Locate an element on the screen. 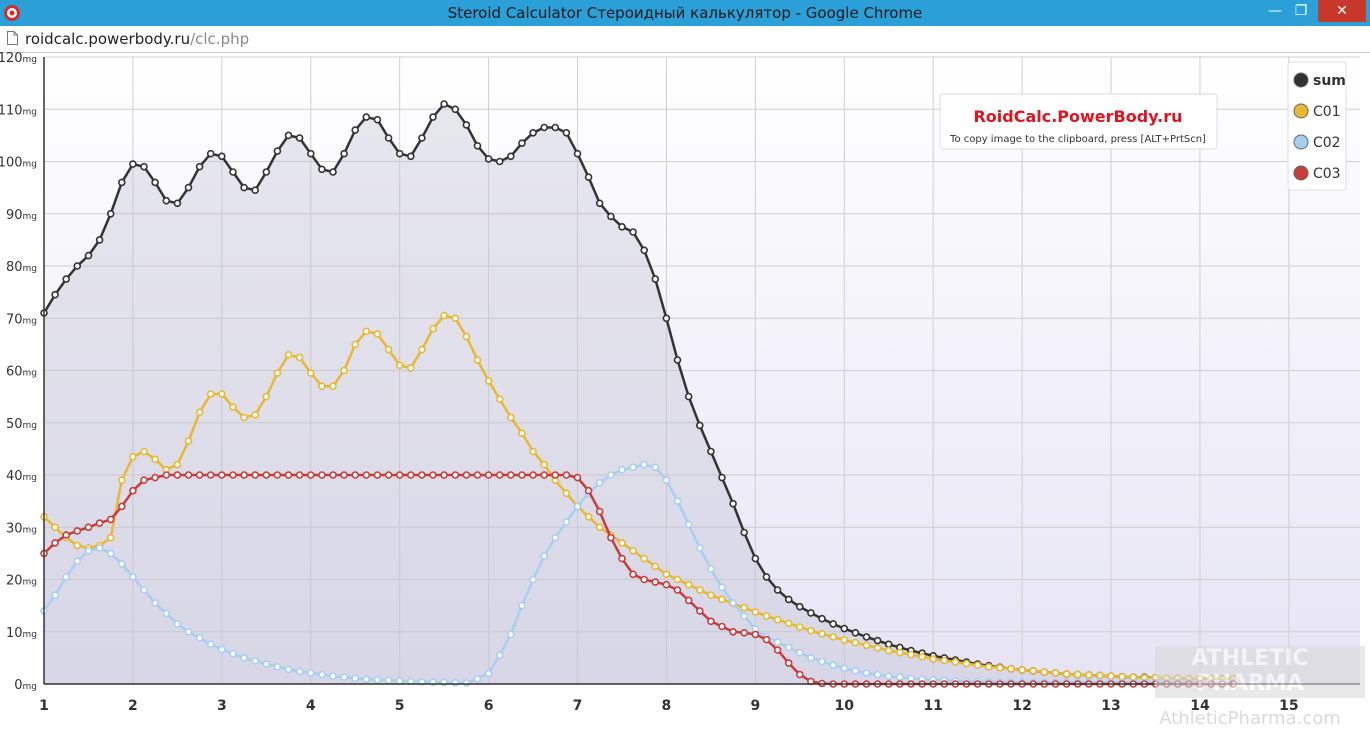  address-bar: roidcalc.powerbody.ru/clc.php is located at coordinates (685, 39).